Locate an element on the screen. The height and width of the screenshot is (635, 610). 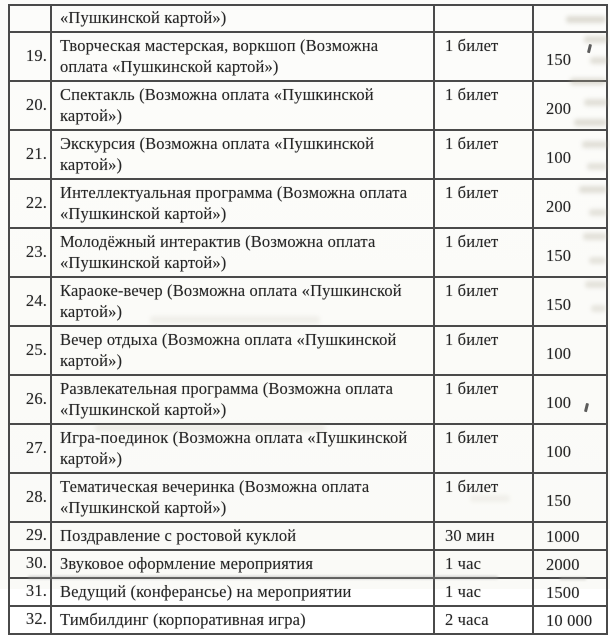
row-unit is located at coordinates (483, 18).